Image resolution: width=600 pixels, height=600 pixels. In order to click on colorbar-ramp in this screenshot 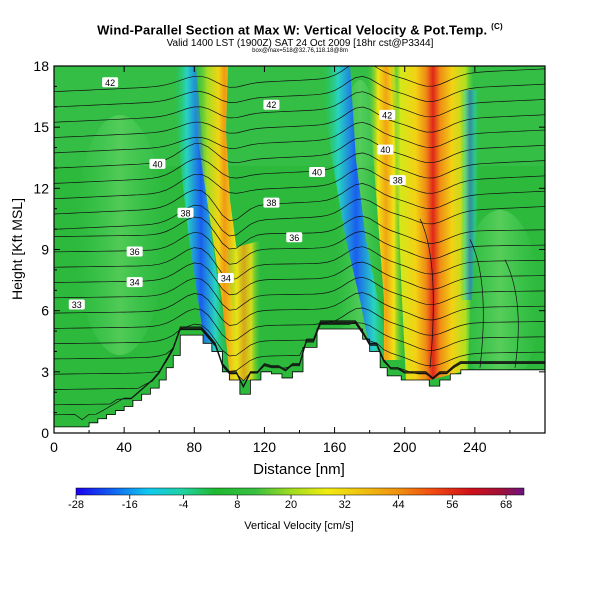, I will do `click(300, 491)`.